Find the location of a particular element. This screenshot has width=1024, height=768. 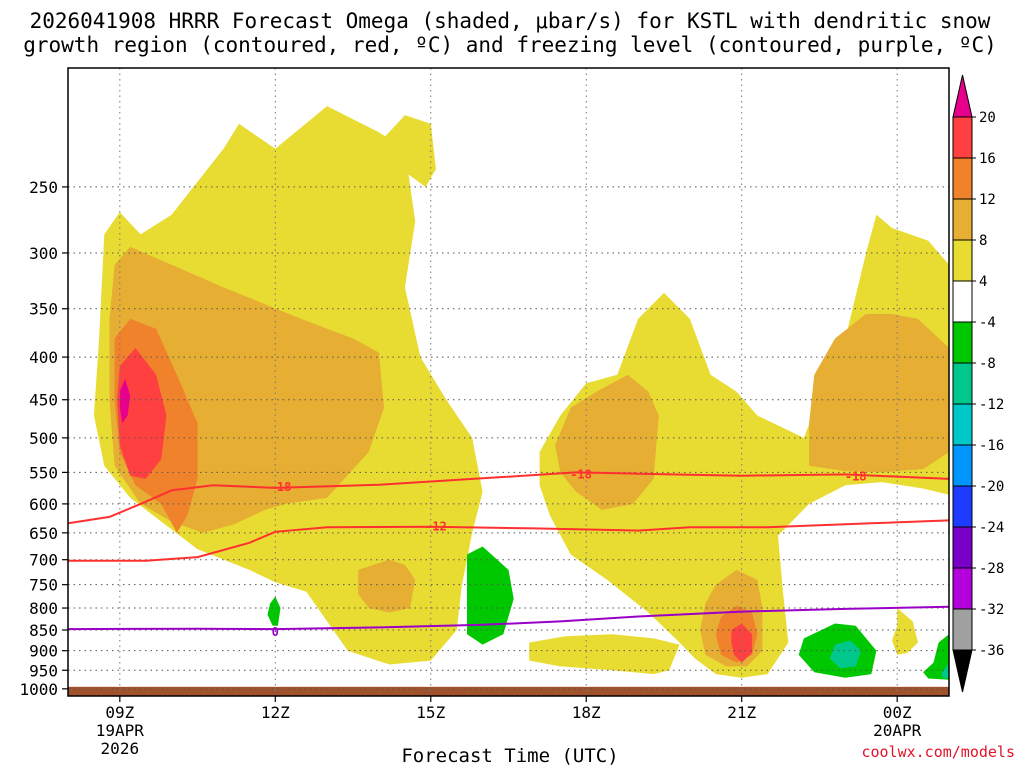

colorbar-label-12: -32 is located at coordinates (991, 610).